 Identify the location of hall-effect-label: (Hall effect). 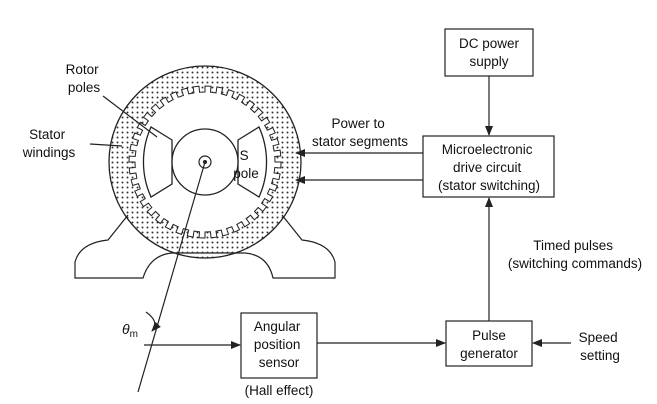
(279, 390).